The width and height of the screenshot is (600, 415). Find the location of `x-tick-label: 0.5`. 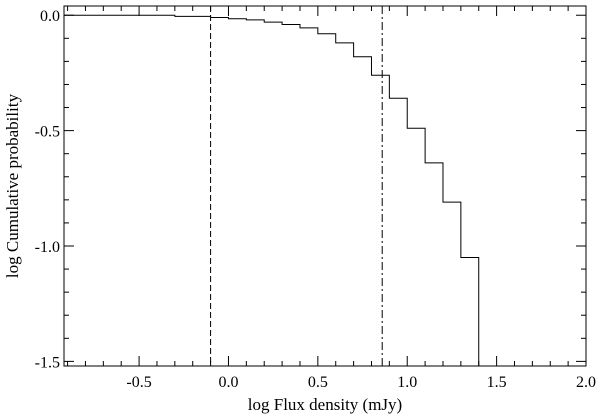

x-tick-label: 0.5 is located at coordinates (318, 382).